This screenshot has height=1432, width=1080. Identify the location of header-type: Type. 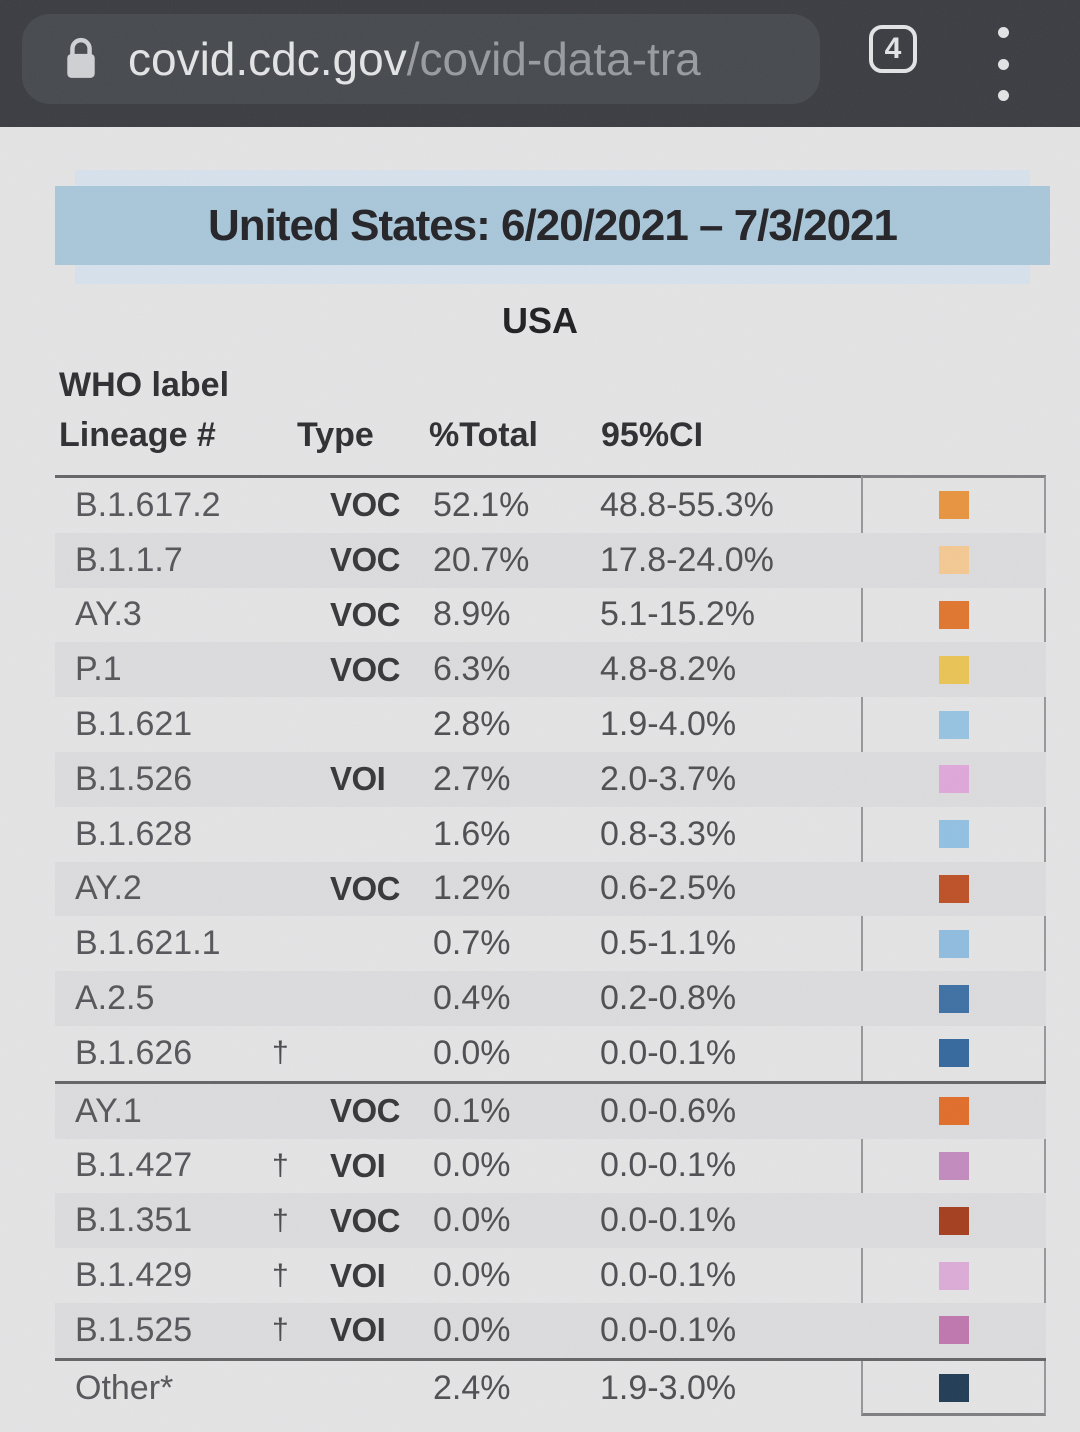
(335, 435).